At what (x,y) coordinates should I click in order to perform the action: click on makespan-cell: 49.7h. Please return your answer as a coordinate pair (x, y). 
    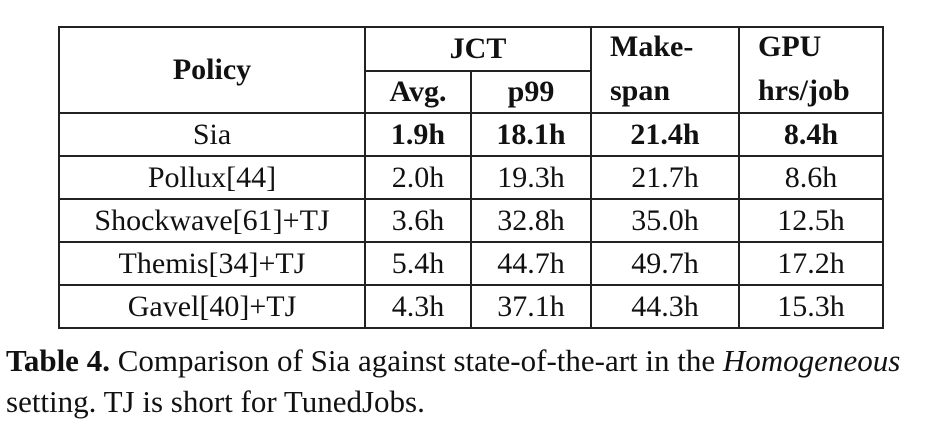
    Looking at the image, I should click on (665, 263).